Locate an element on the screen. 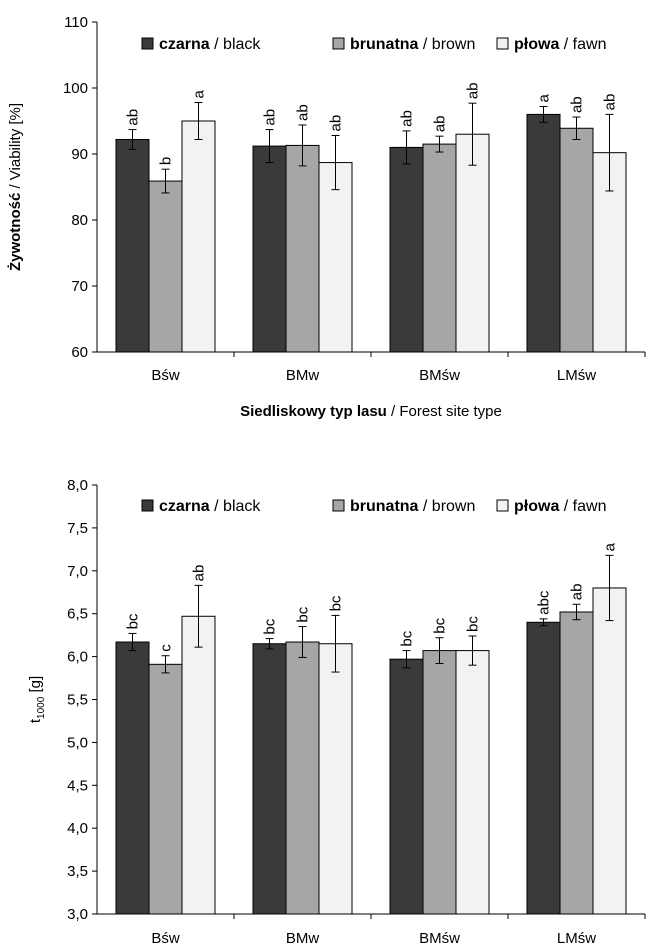  y-tick-label: 60 is located at coordinates (79, 352).